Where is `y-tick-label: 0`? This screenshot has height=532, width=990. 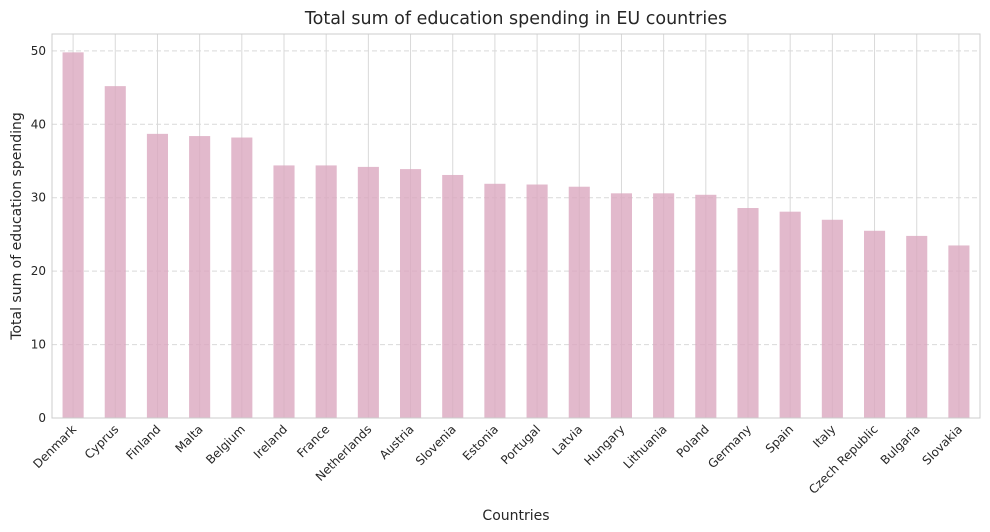
y-tick-label: 0 is located at coordinates (42, 418).